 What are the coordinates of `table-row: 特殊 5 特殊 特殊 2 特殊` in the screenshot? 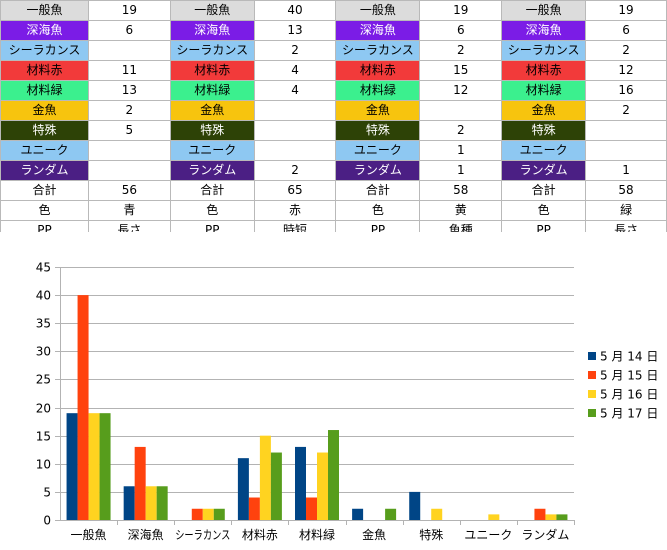 It's located at (333, 130).